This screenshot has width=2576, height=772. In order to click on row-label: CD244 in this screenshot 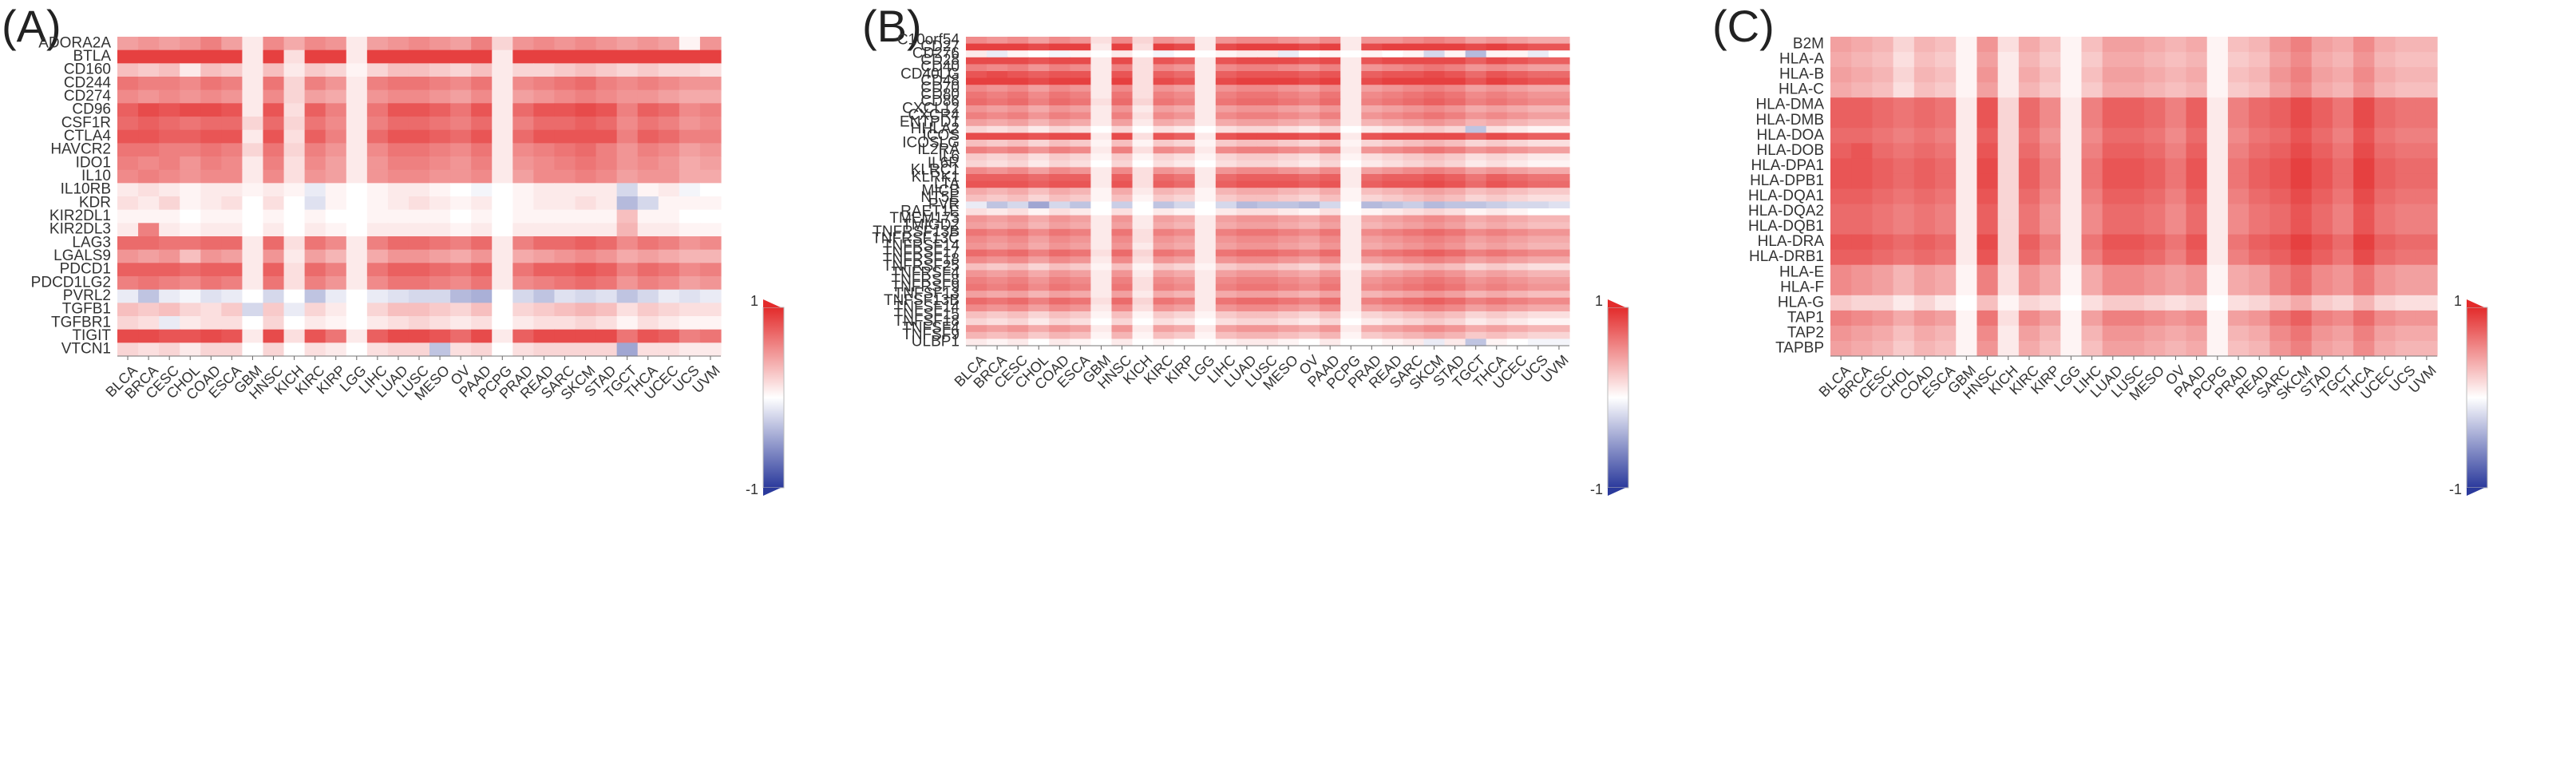, I will do `click(88, 82)`.